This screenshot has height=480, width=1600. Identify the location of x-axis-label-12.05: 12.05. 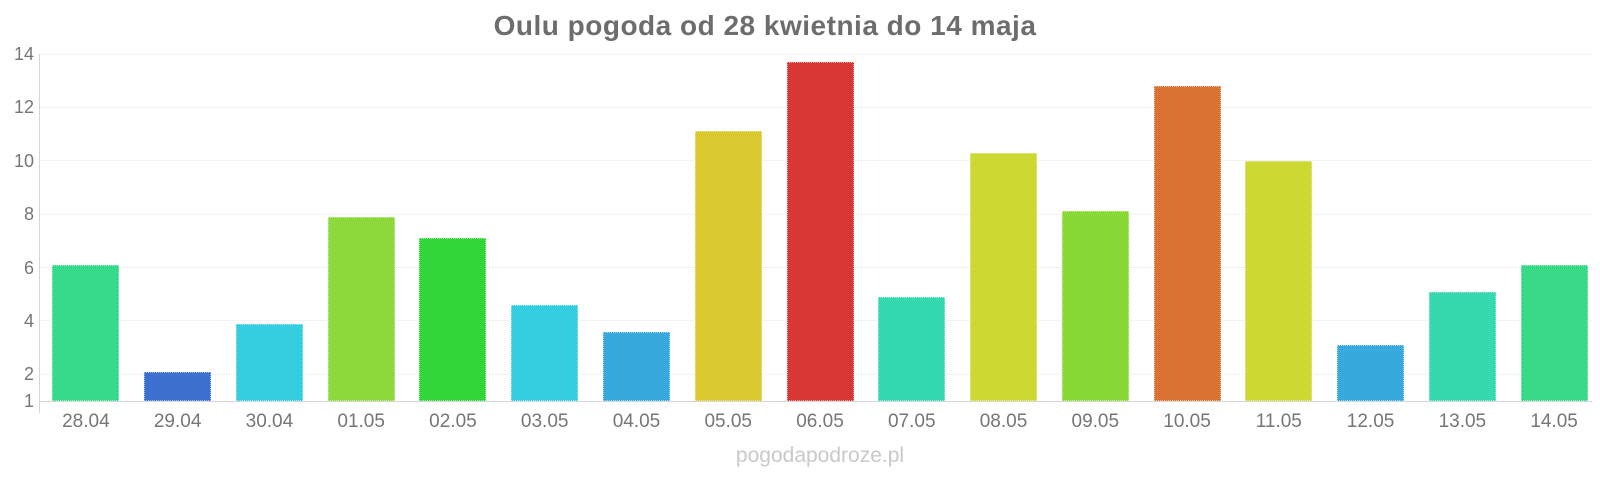
(1370, 421).